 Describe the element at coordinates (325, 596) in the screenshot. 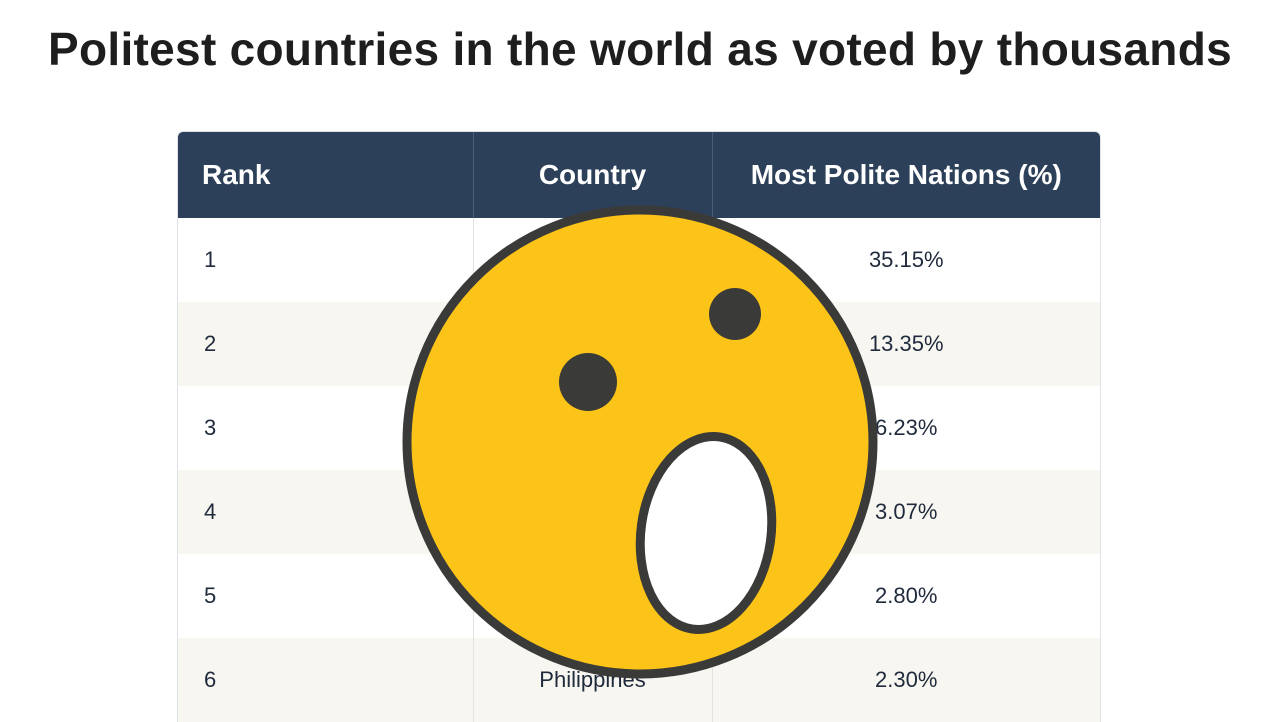

I see `rank-cell: 5` at that location.